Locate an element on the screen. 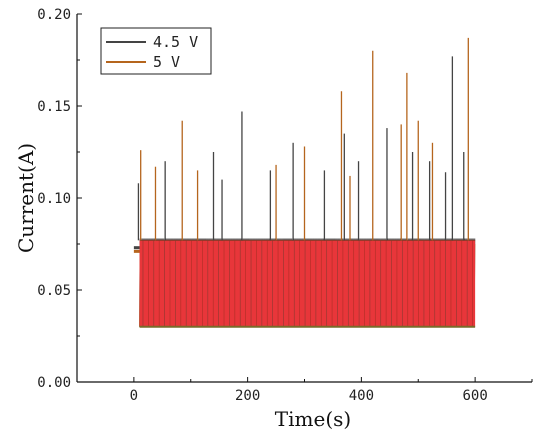 This screenshot has width=550, height=435. signal-fill-band is located at coordinates (307, 283).